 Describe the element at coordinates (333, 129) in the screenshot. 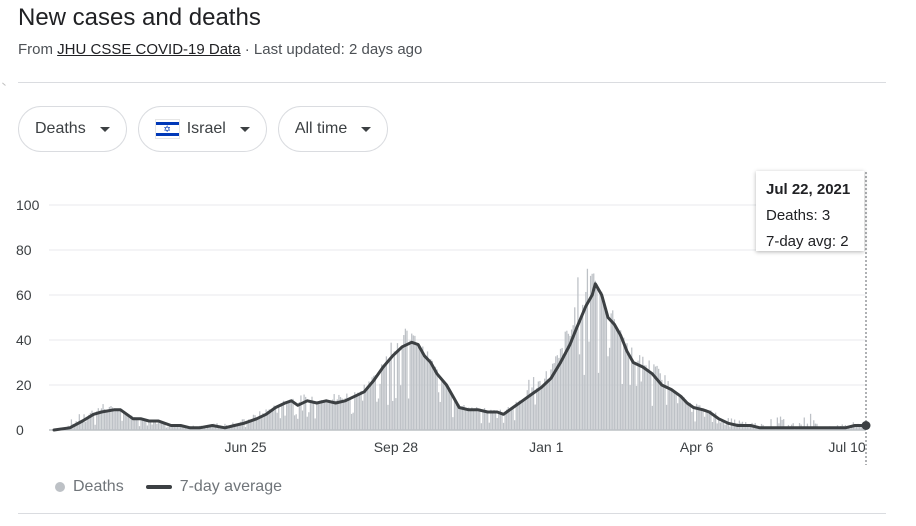

I see `range-dropdown: All time` at that location.